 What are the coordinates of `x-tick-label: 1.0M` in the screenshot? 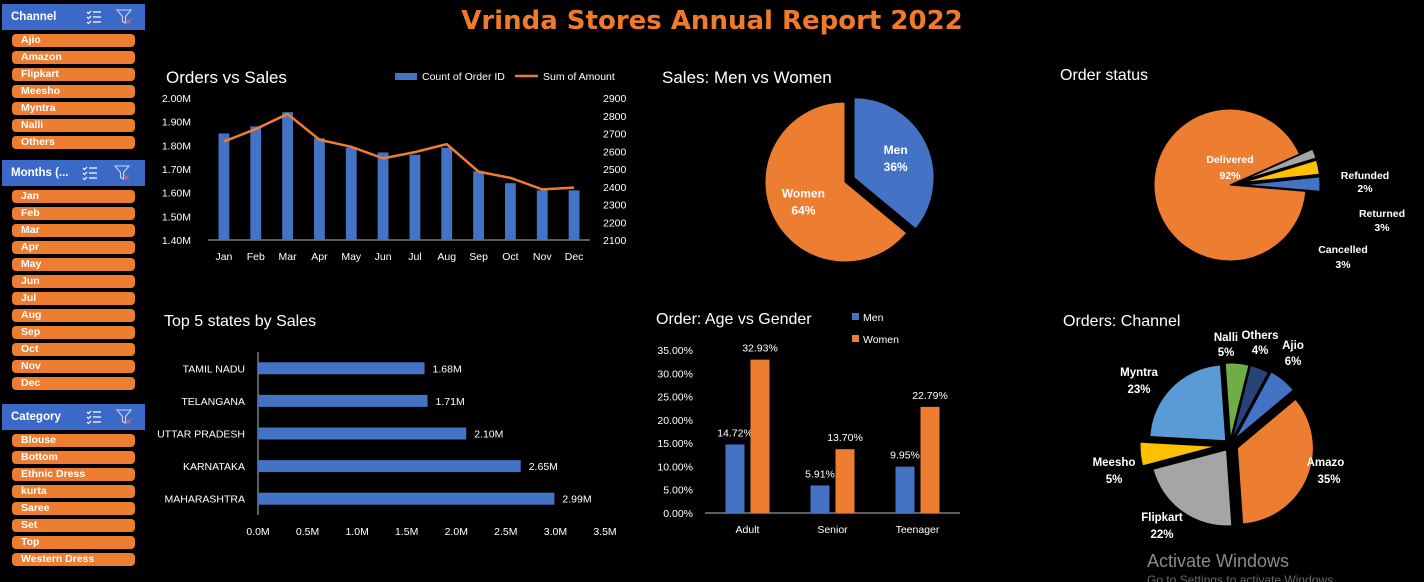 It's located at (356, 532).